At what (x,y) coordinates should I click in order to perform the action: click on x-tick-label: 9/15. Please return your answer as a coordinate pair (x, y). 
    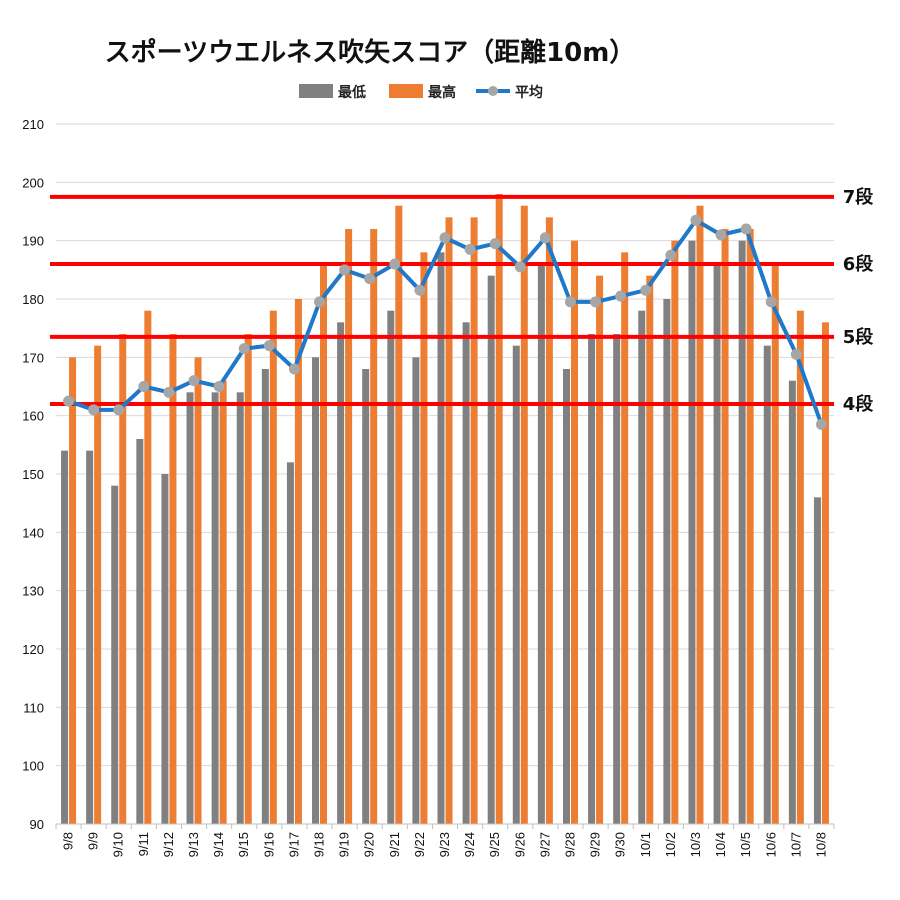
    Looking at the image, I should click on (243, 844).